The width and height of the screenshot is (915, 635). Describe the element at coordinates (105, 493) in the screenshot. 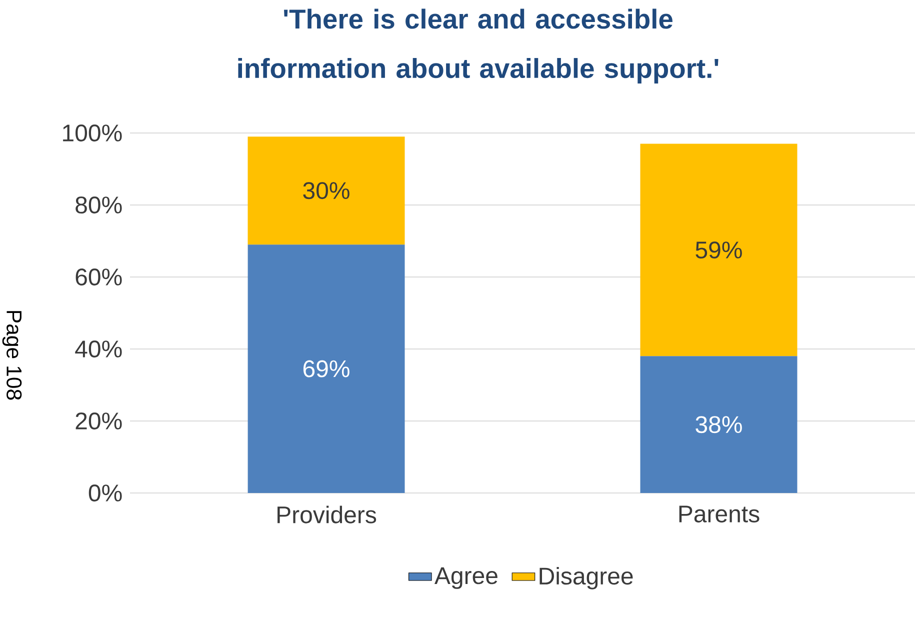

I see `y-tick-label: 0%` at that location.